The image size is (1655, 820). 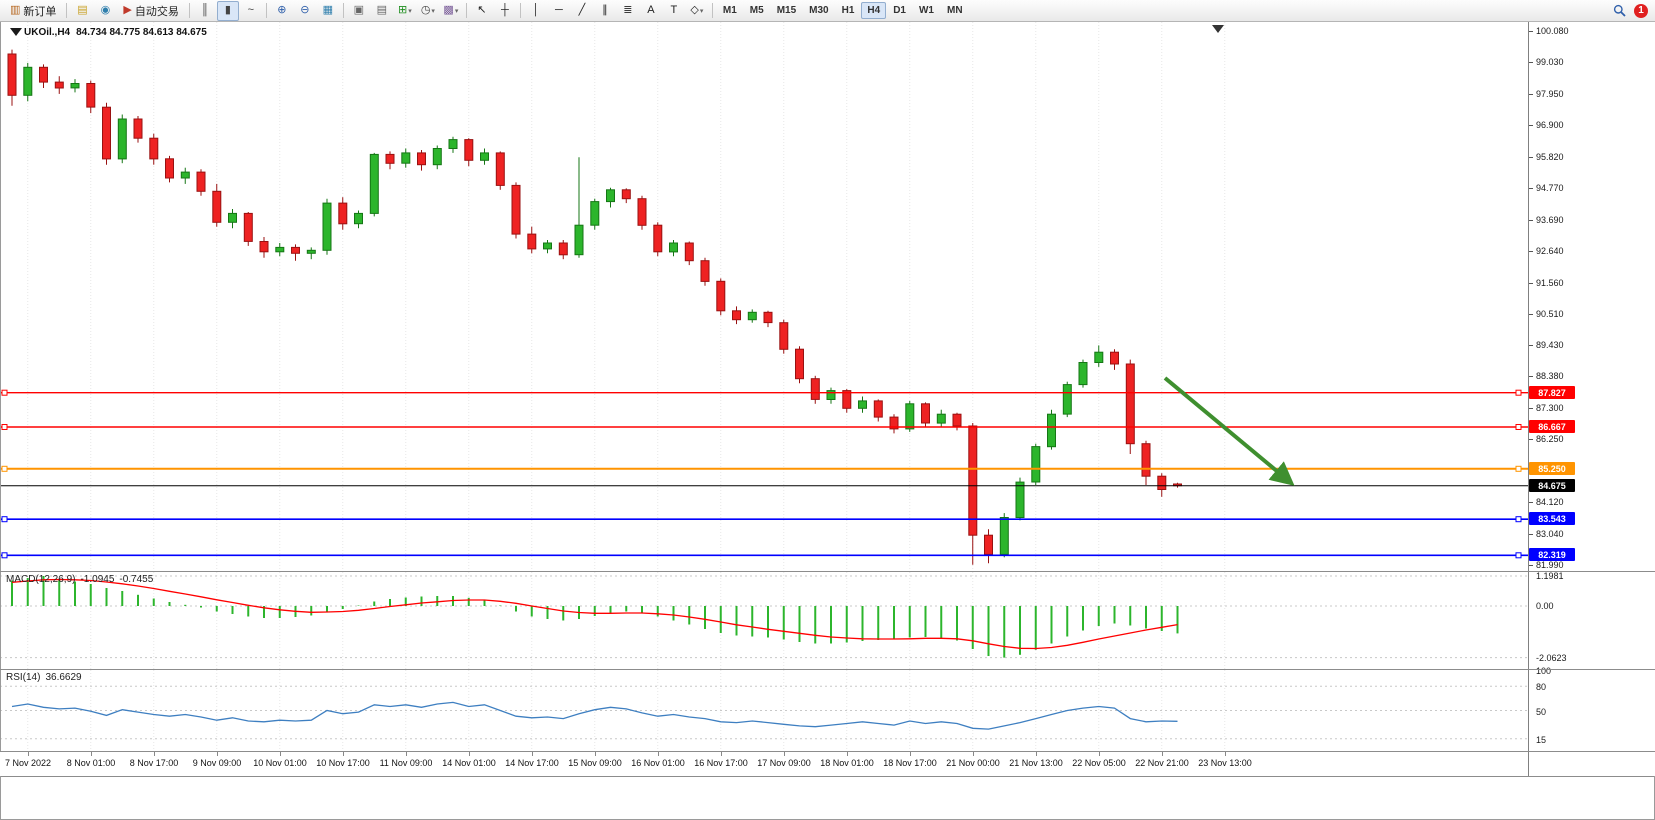 I want to click on chart-bottom-border, so click(x=827, y=776).